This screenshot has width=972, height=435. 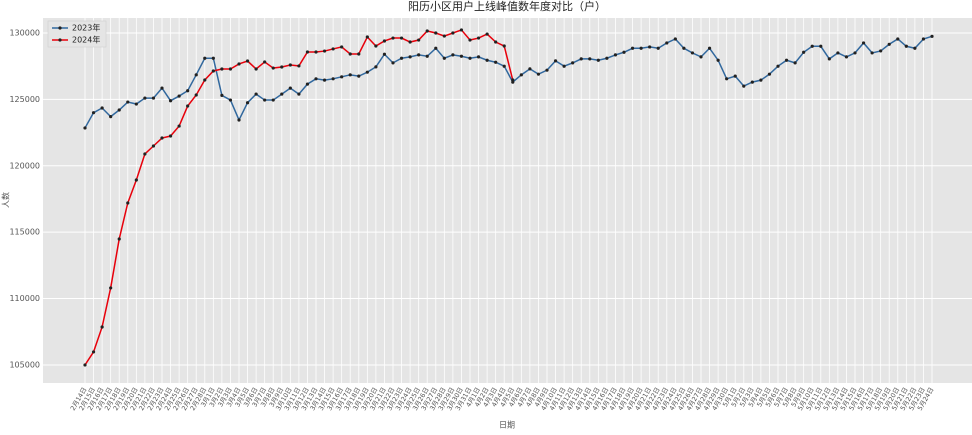 What do you see at coordinates (24, 298) in the screenshot?
I see `y-tick-label: 110000` at bounding box center [24, 298].